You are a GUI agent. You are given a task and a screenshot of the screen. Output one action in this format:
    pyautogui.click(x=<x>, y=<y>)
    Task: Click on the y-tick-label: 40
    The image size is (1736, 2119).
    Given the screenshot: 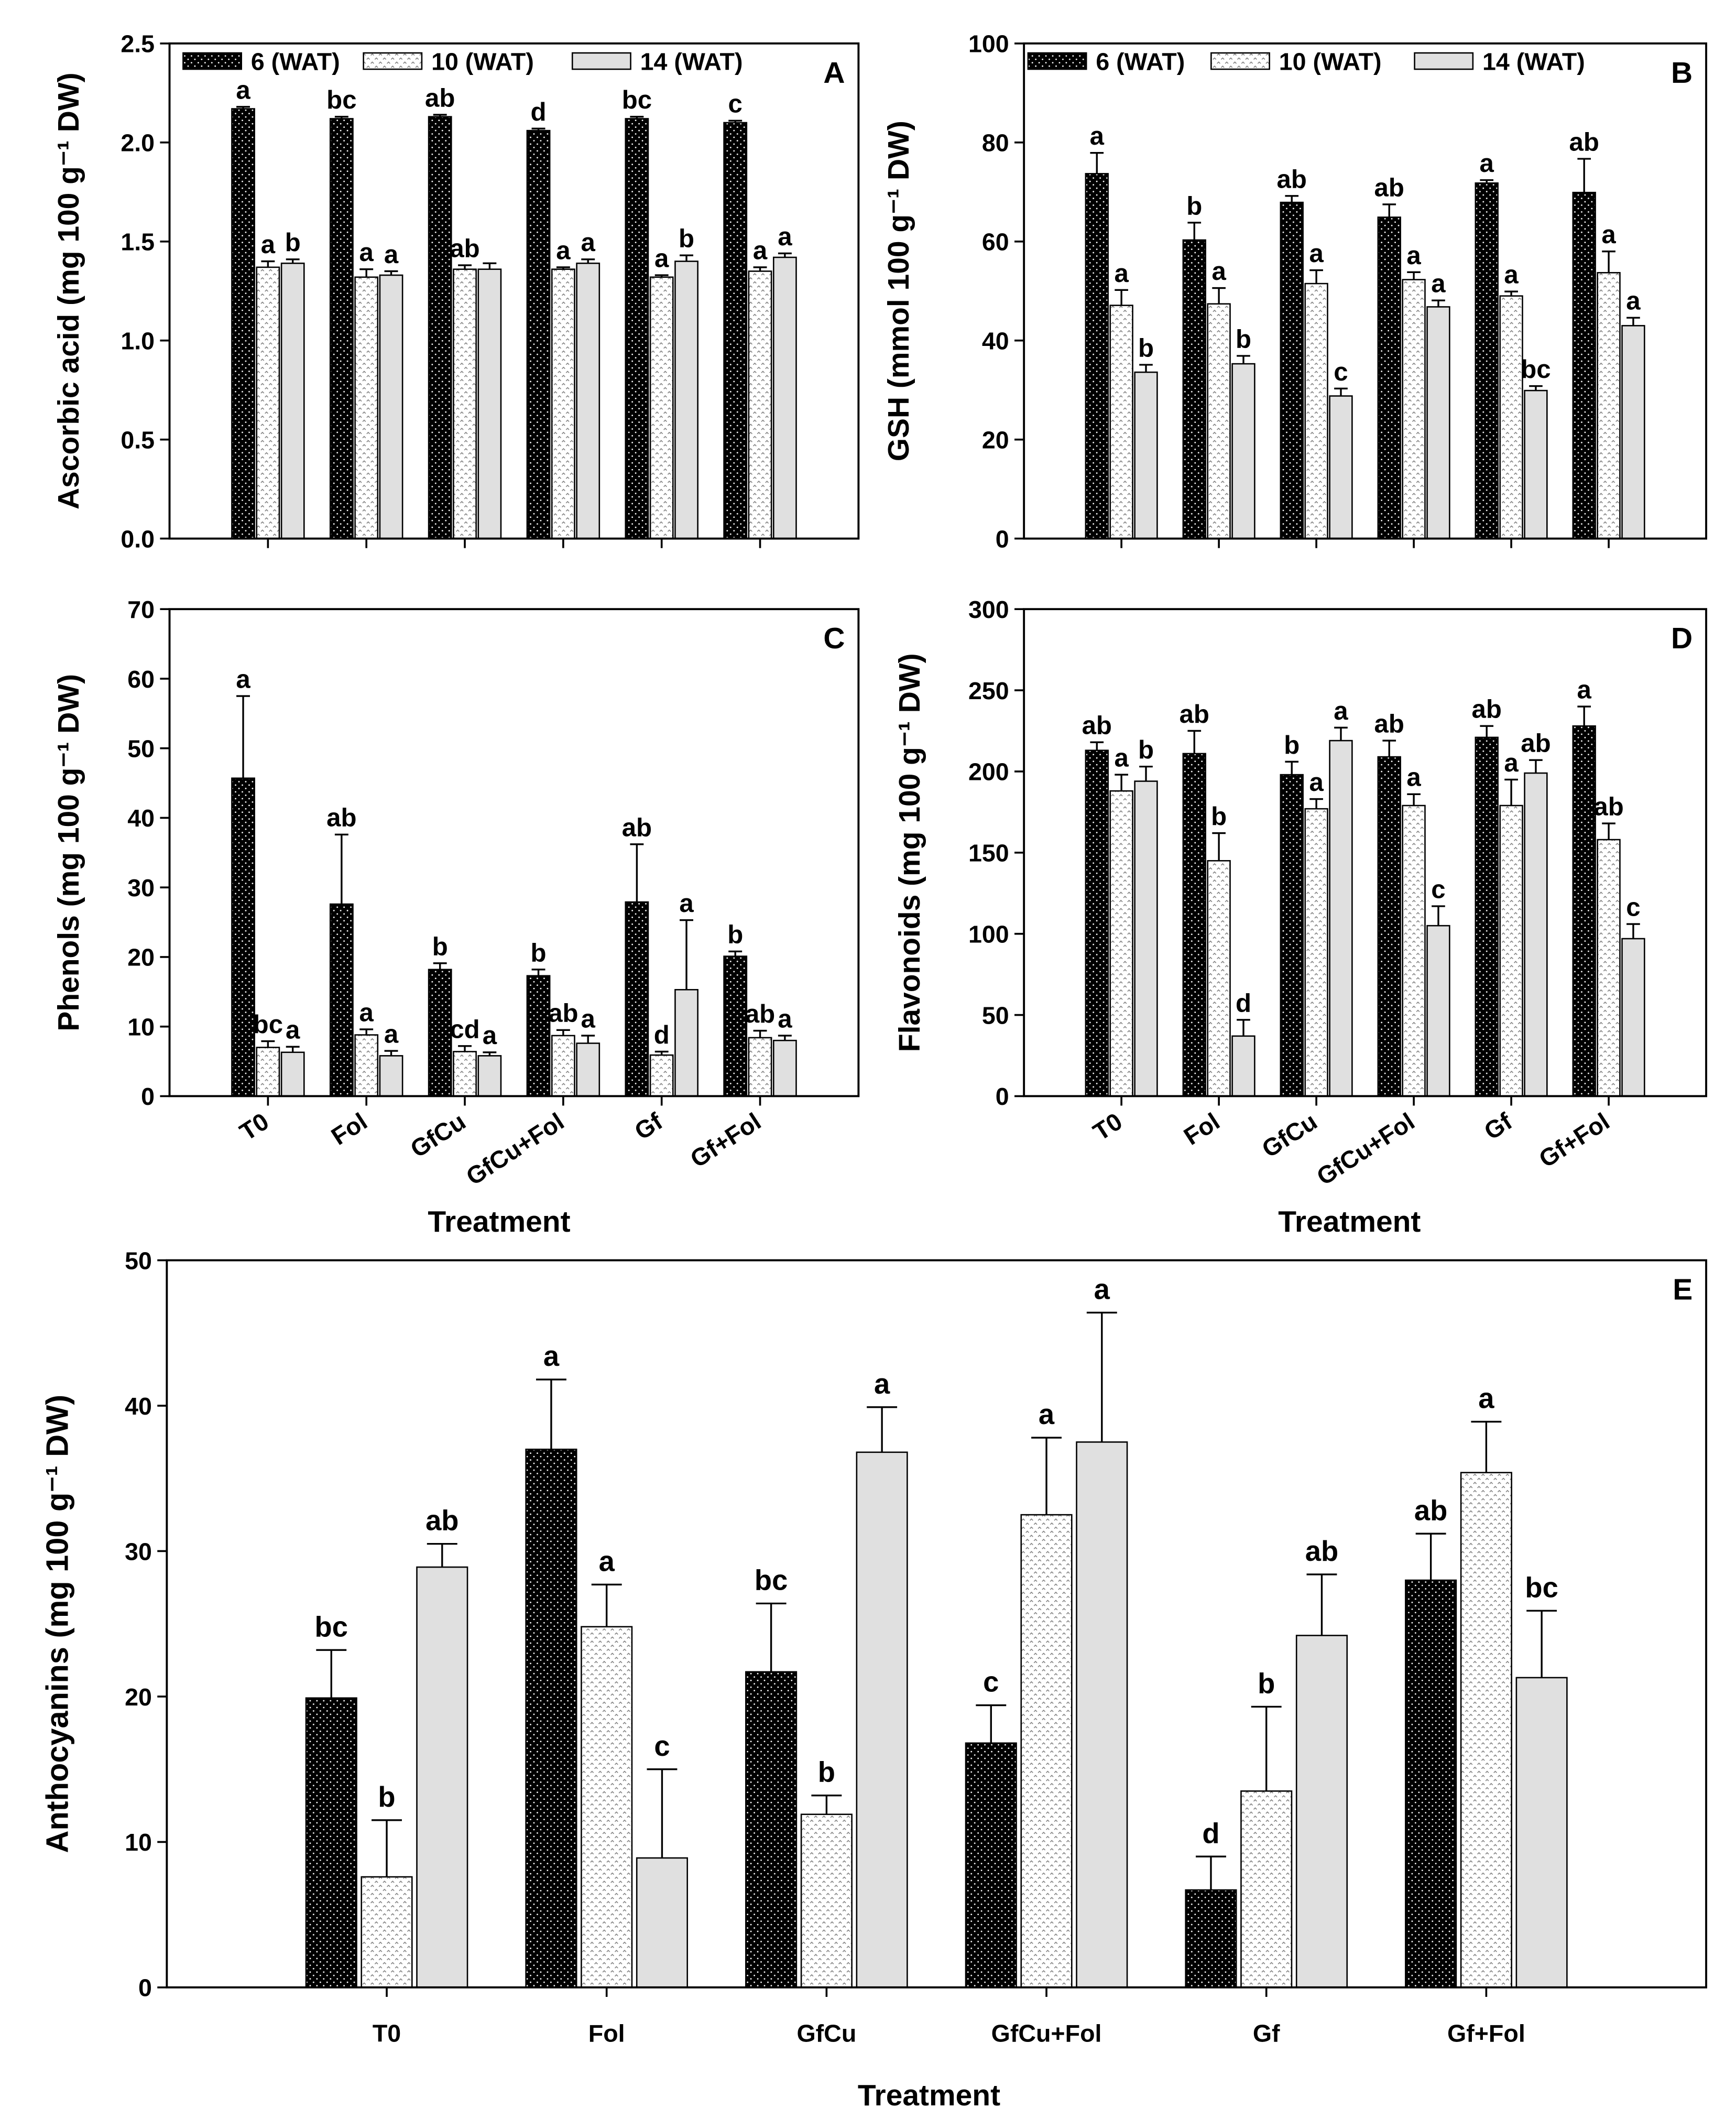 What is the action you would take?
    pyautogui.click(x=995, y=342)
    